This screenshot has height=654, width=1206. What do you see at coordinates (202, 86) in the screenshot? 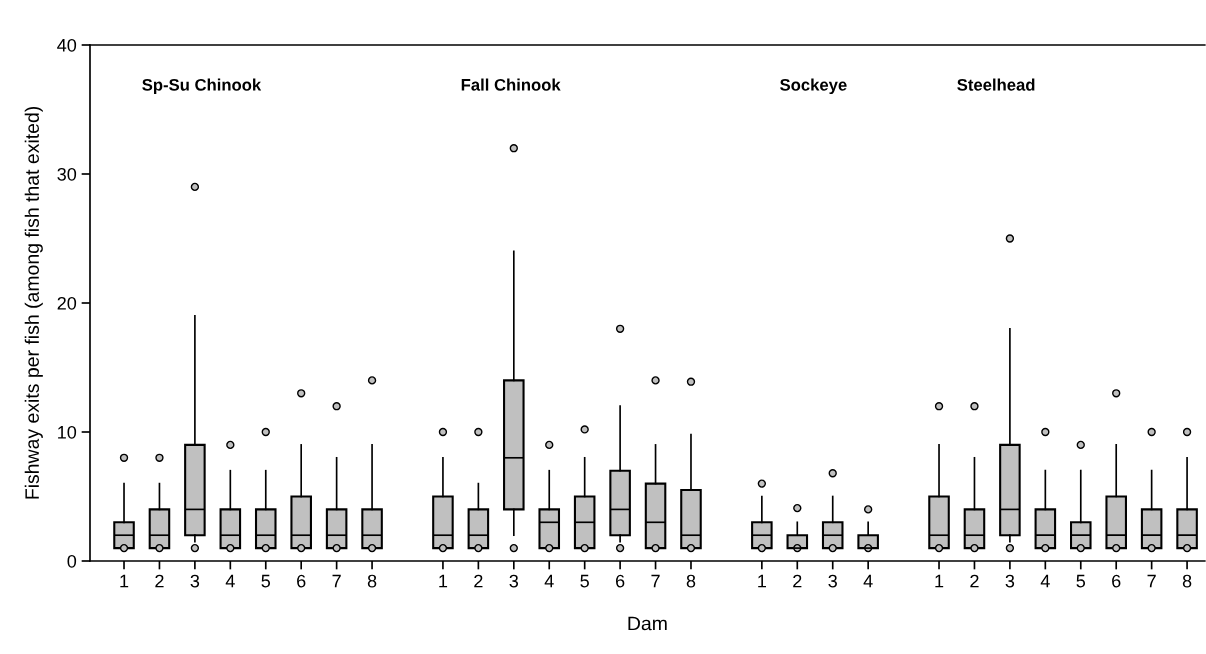
I see `annotation: Sp-Su Chinook` at bounding box center [202, 86].